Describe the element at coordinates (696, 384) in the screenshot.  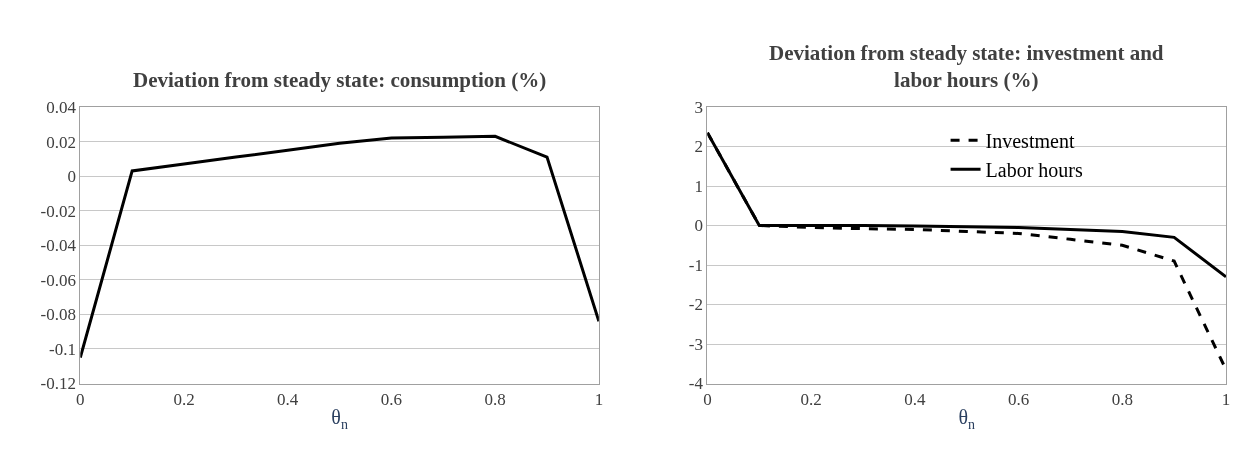
I see `y-tick-label: -4` at that location.